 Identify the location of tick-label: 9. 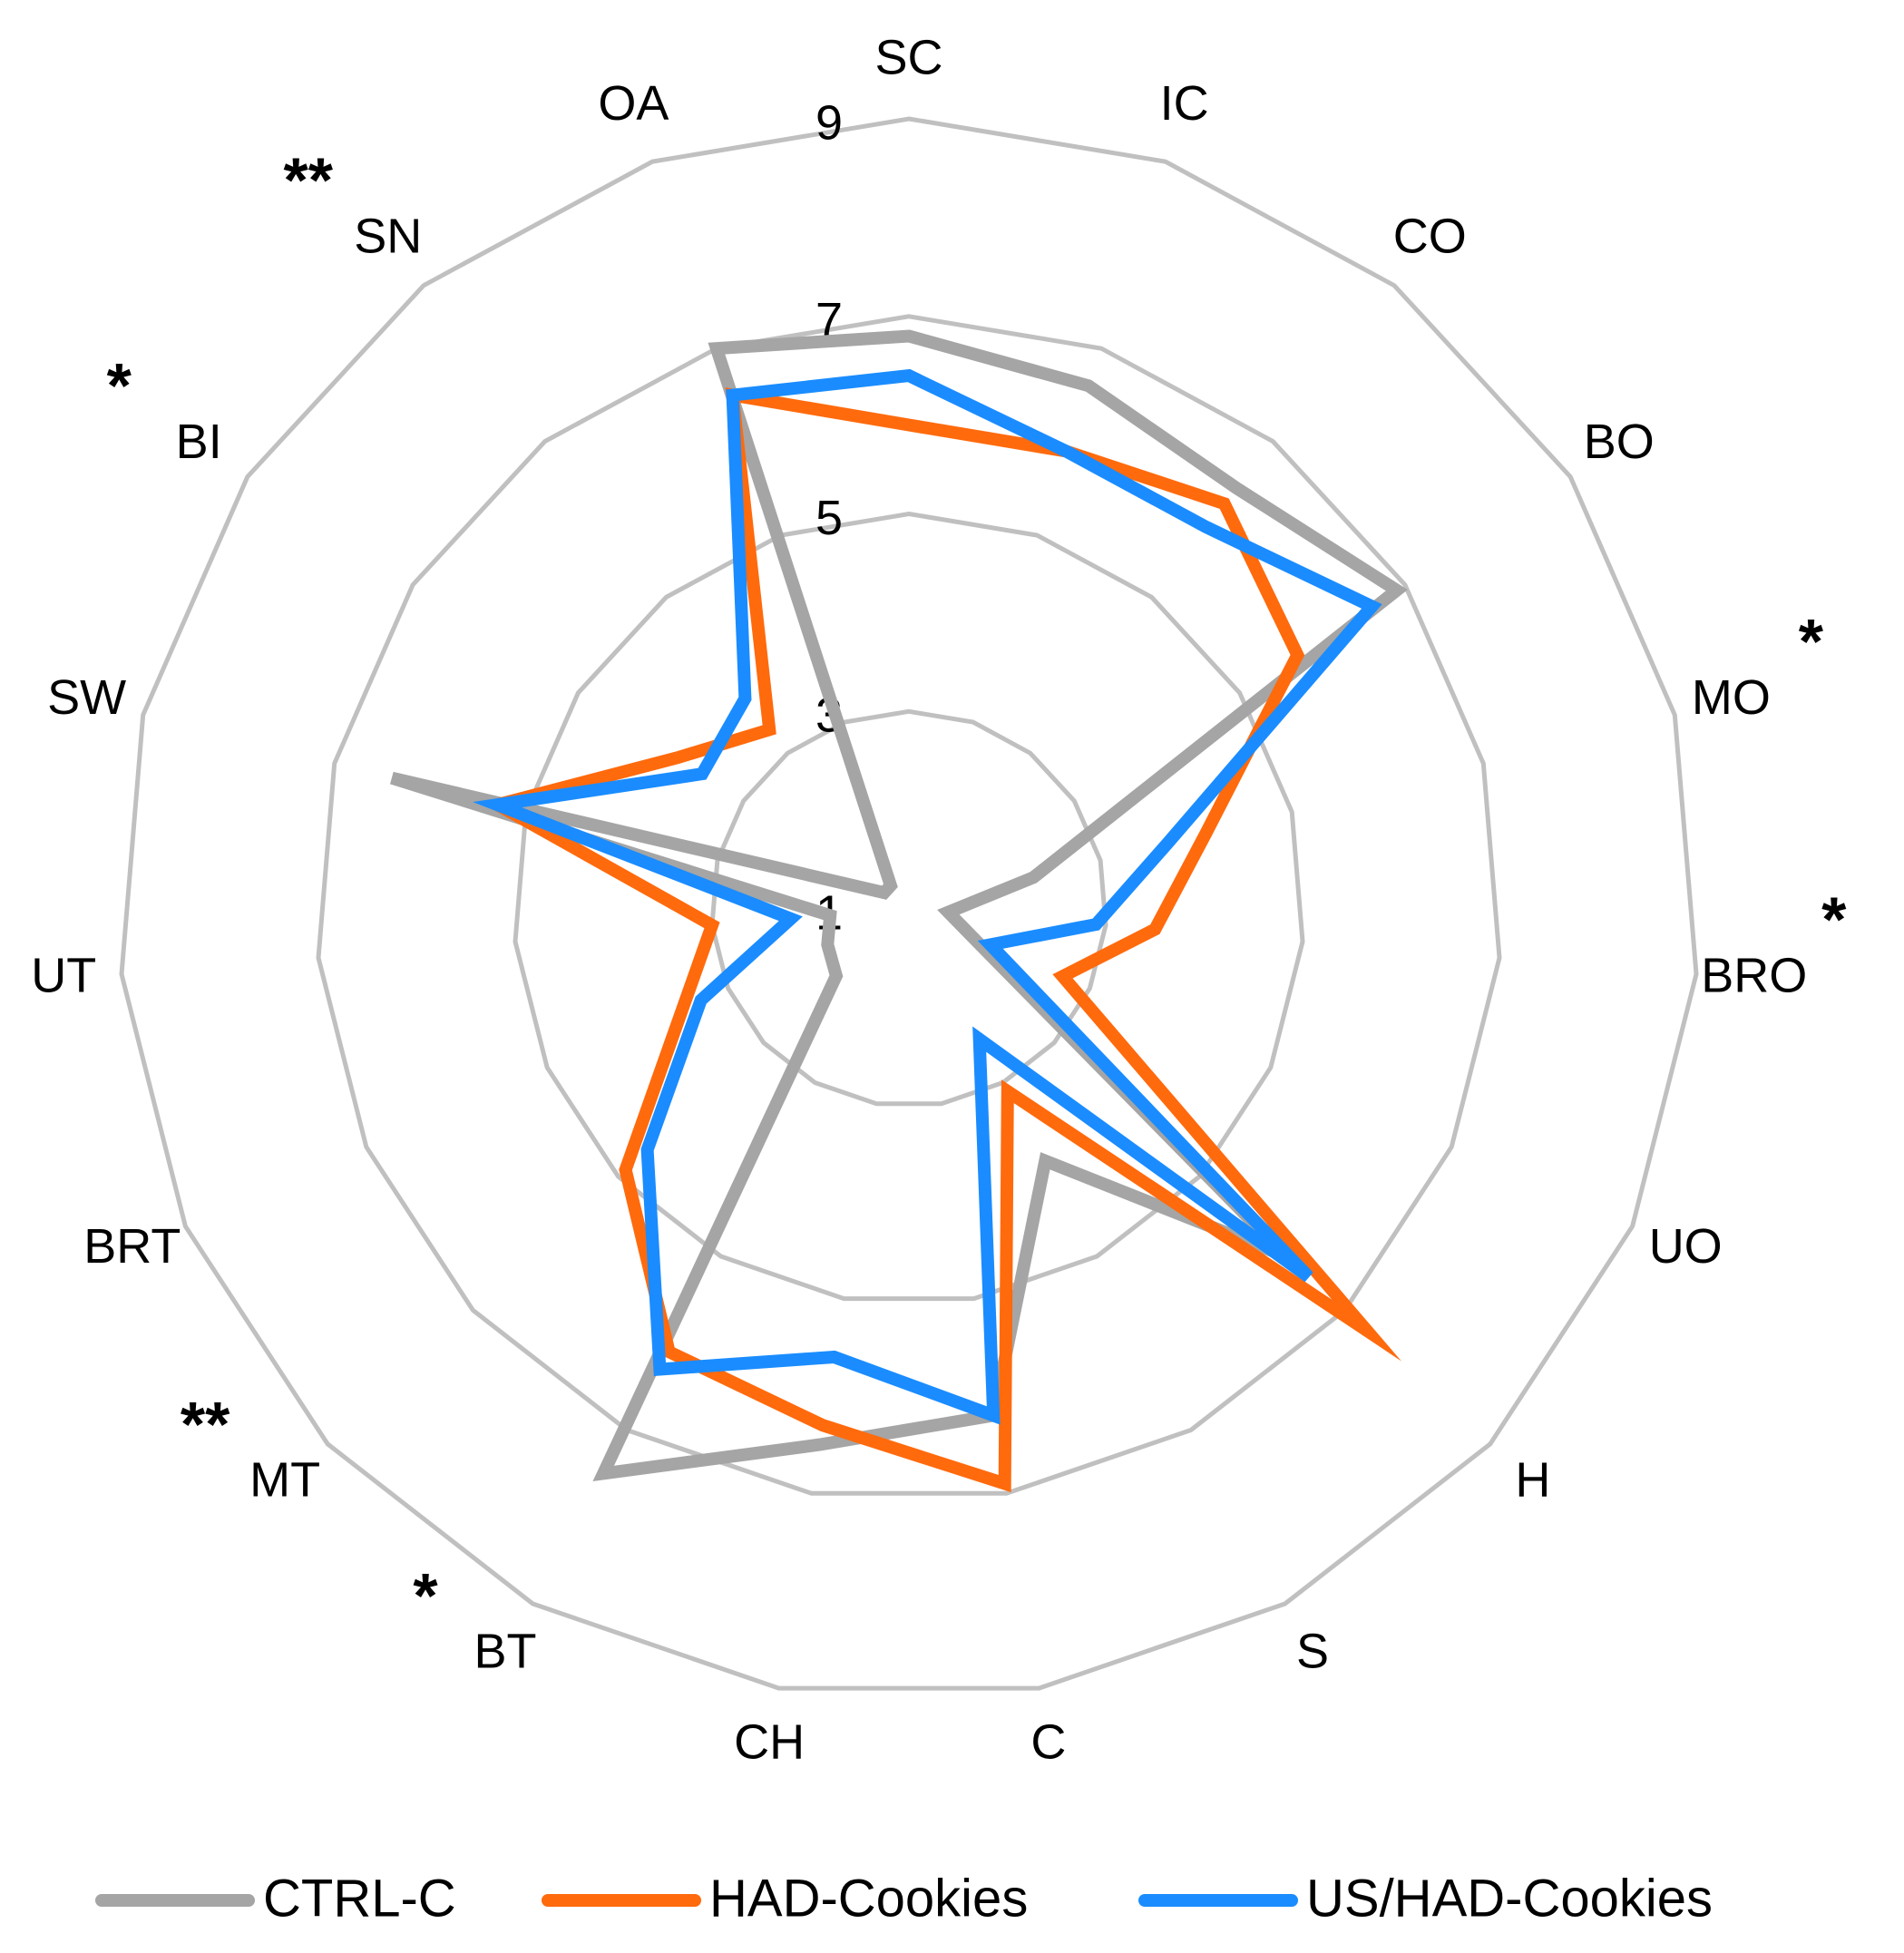
(829, 122).